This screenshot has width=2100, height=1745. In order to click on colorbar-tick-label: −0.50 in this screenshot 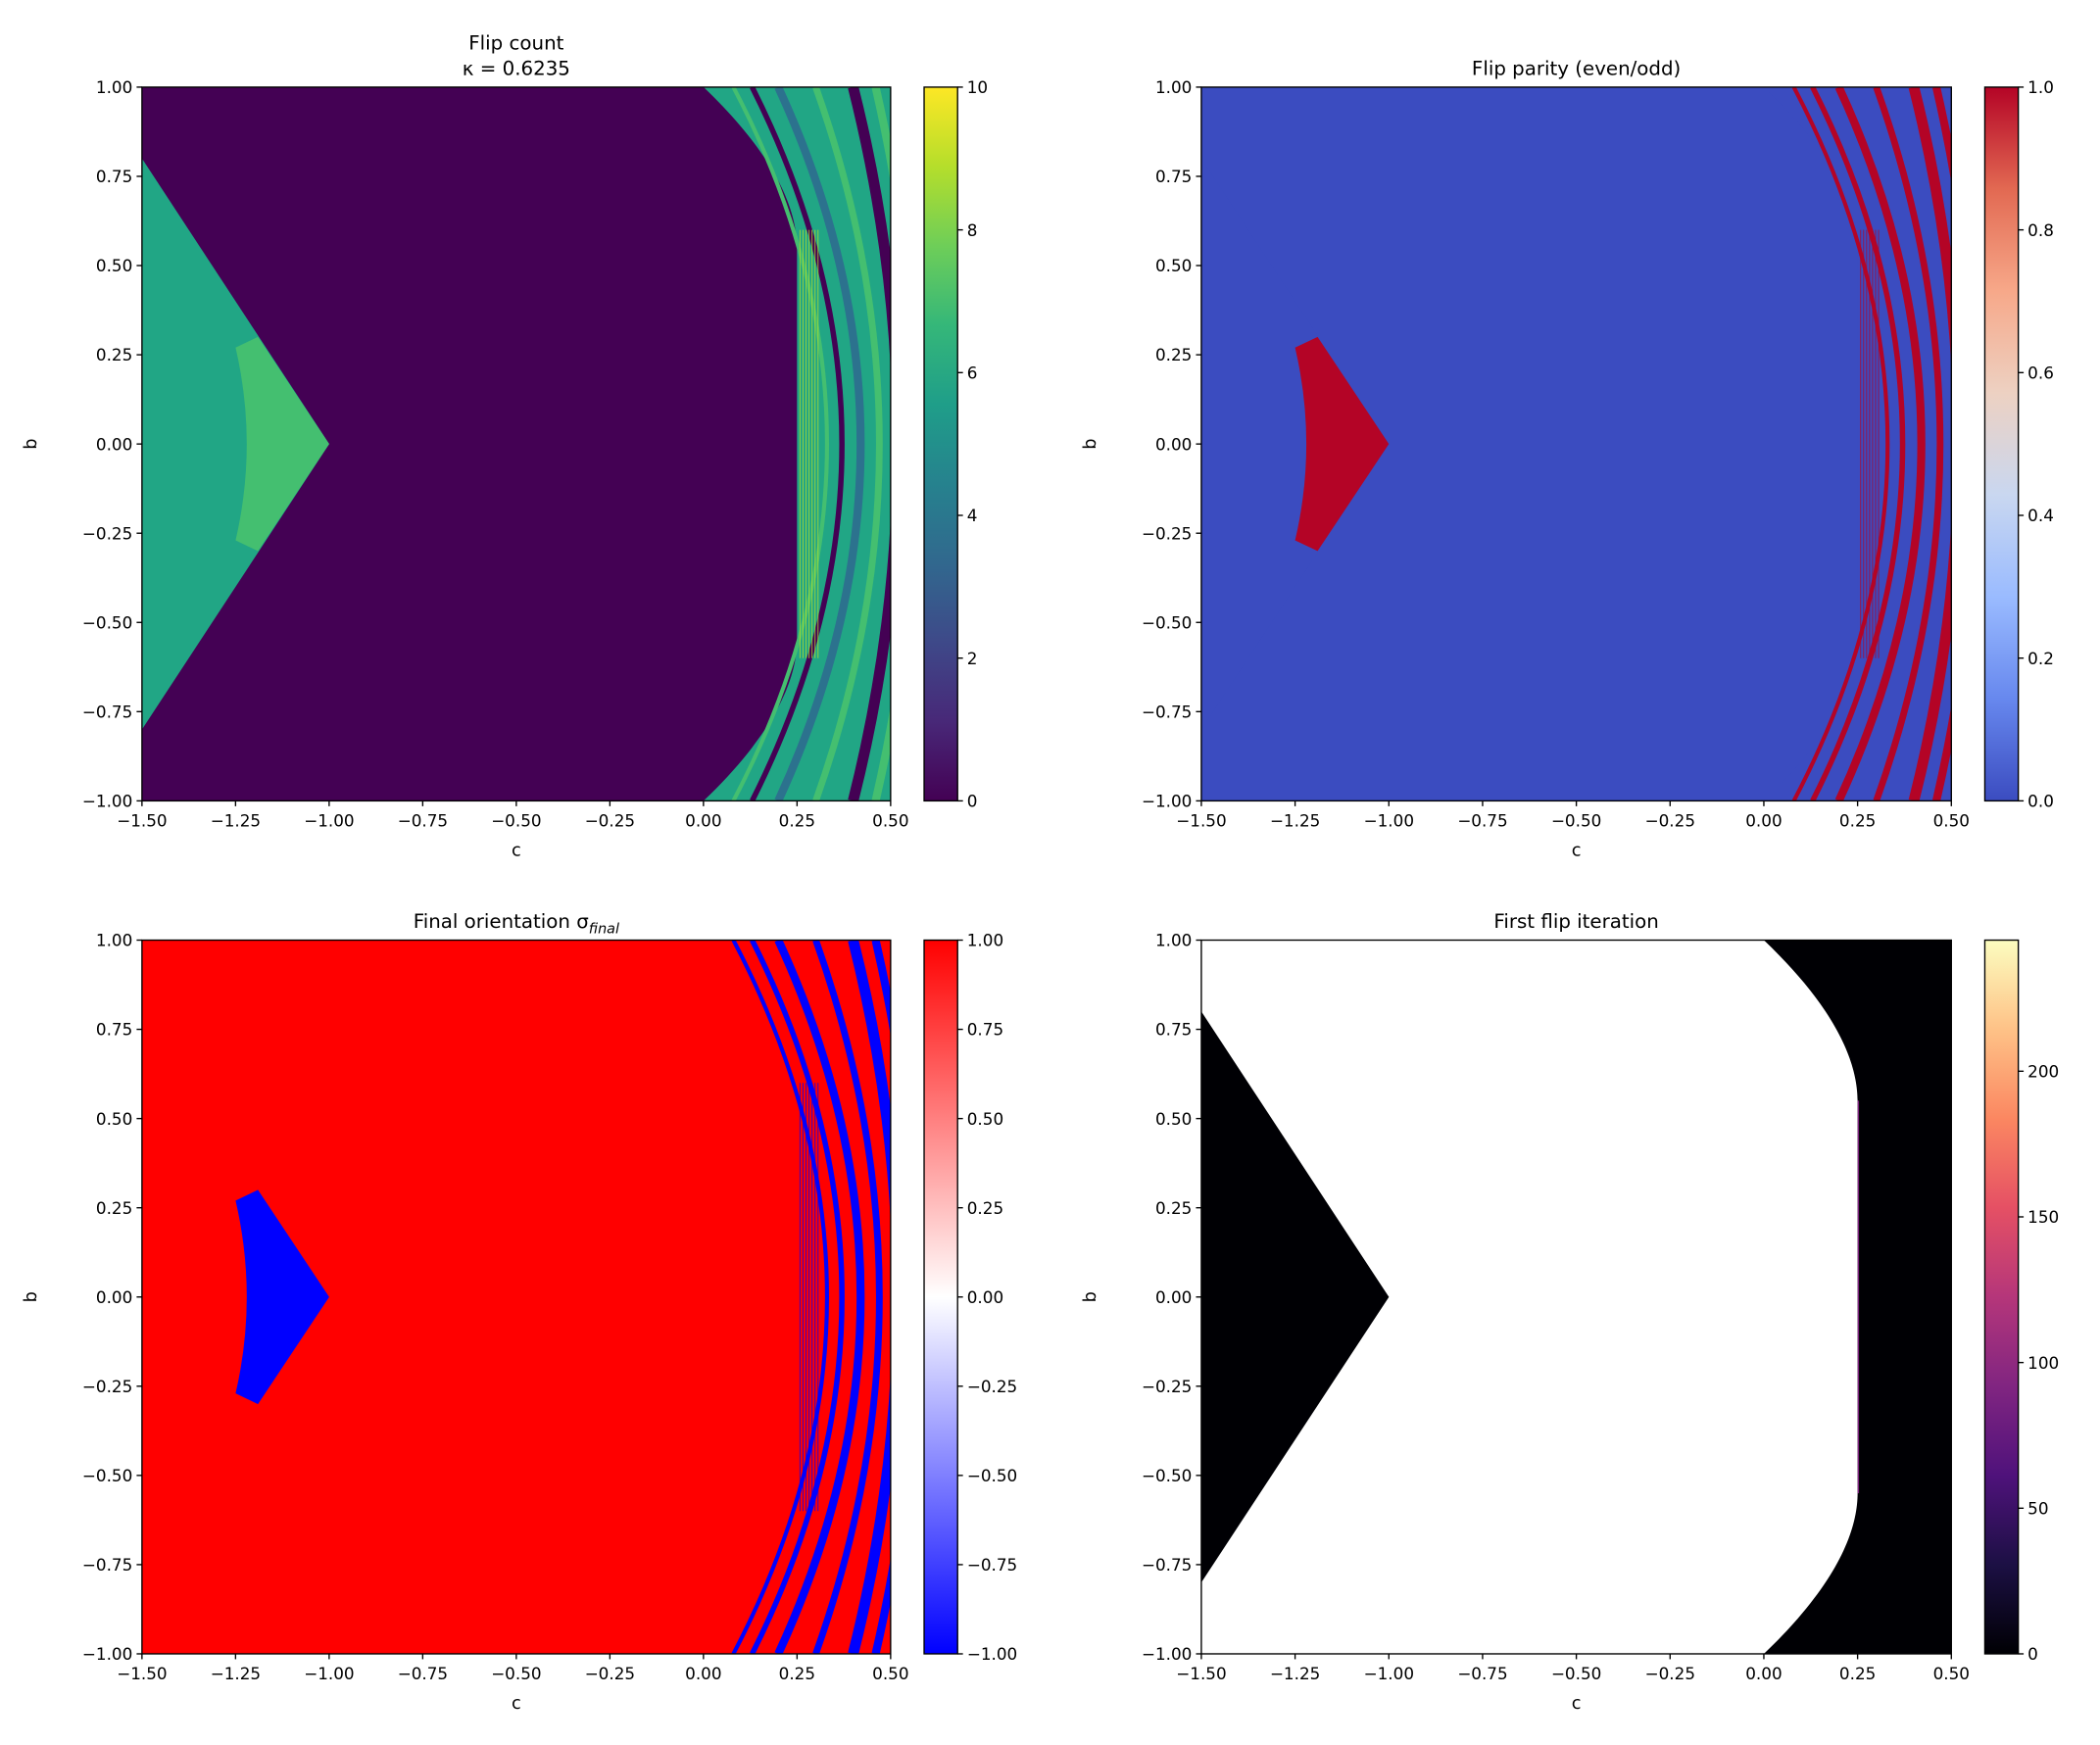, I will do `click(992, 1475)`.